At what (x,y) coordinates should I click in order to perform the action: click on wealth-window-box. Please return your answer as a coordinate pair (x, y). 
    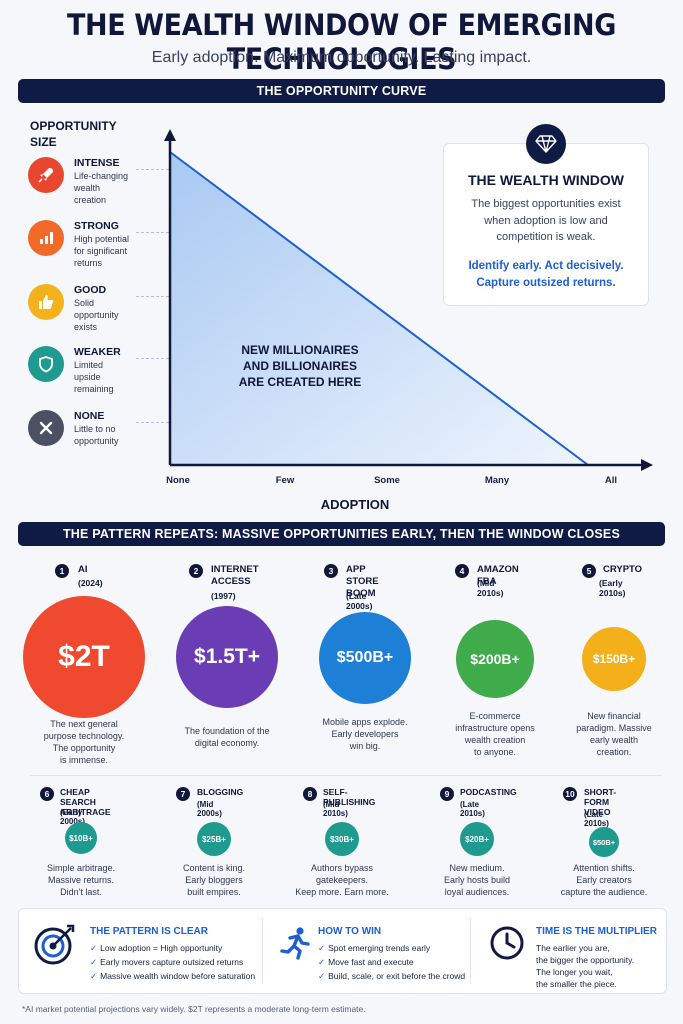
    Looking at the image, I should click on (546, 224).